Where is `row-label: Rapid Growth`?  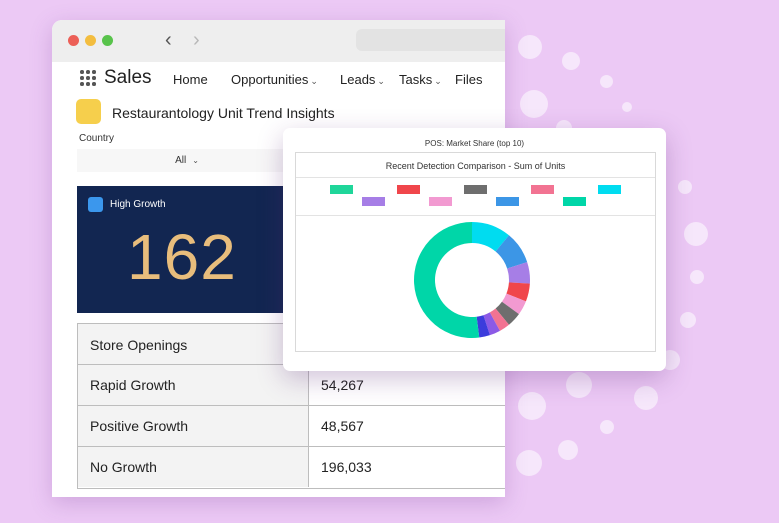
row-label: Rapid Growth is located at coordinates (133, 385).